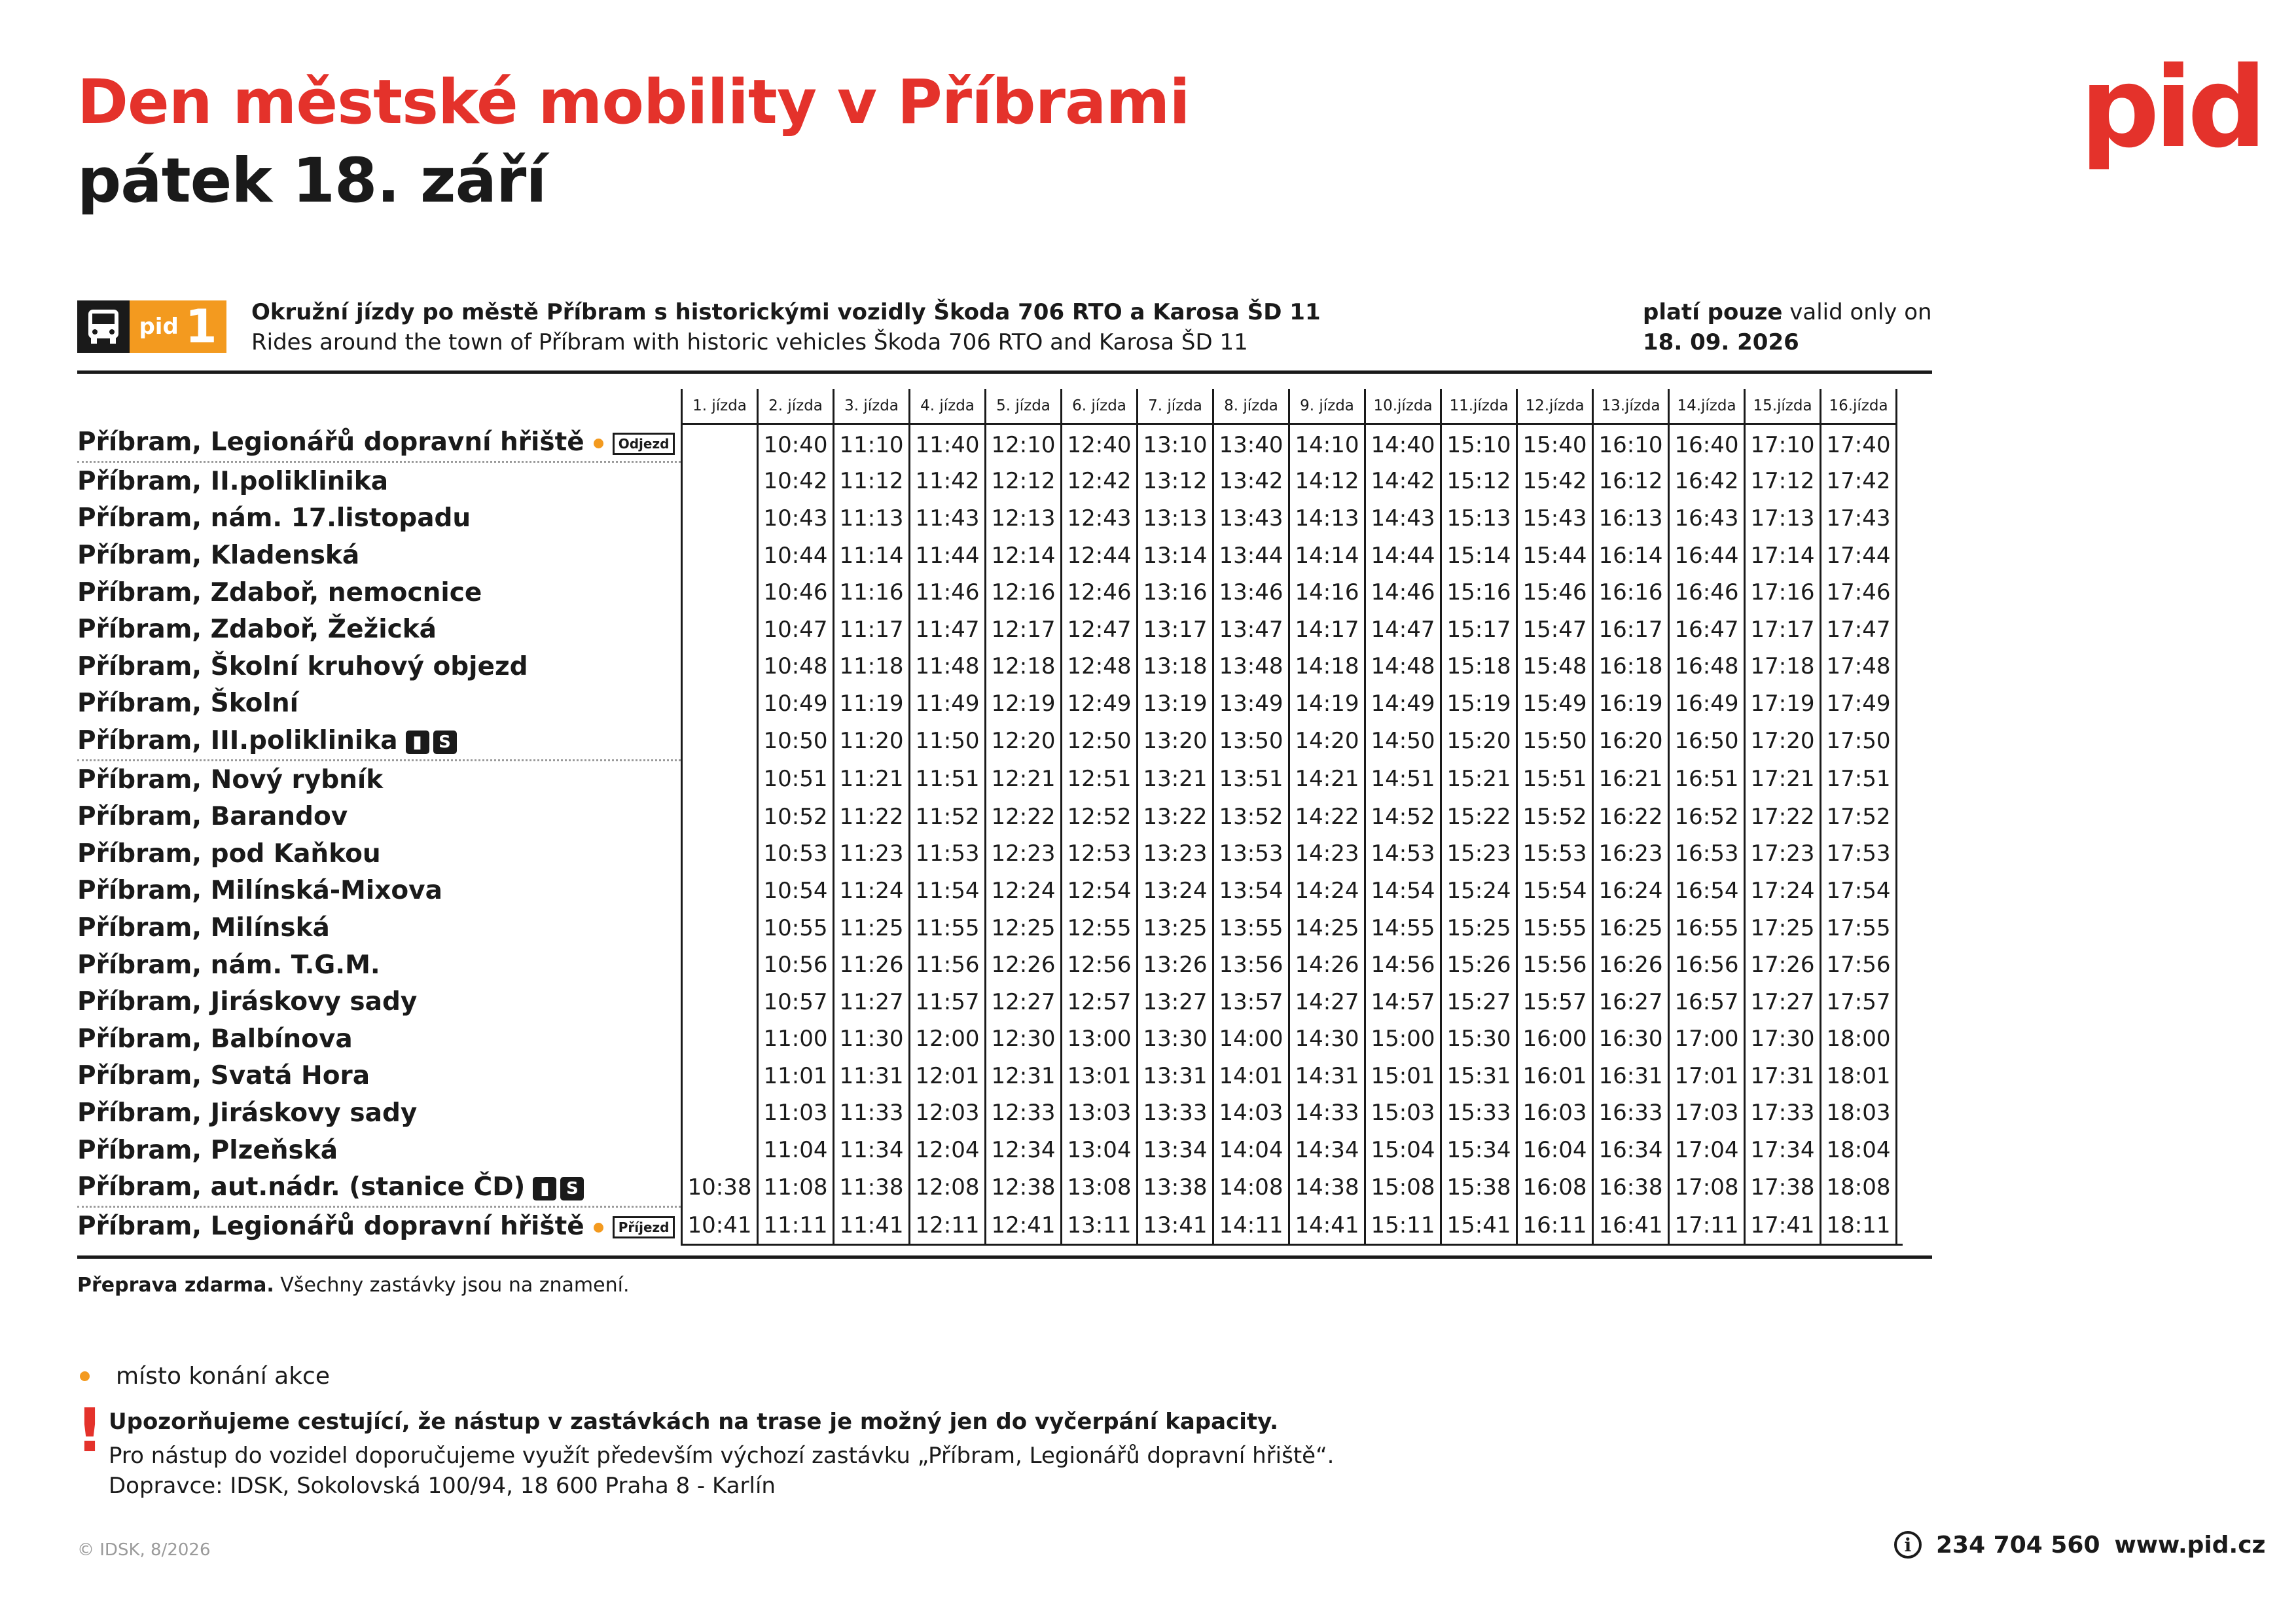 The height and width of the screenshot is (1624, 2296). Describe the element at coordinates (1402, 443) in the screenshot. I see `time-cell: 14:40` at that location.